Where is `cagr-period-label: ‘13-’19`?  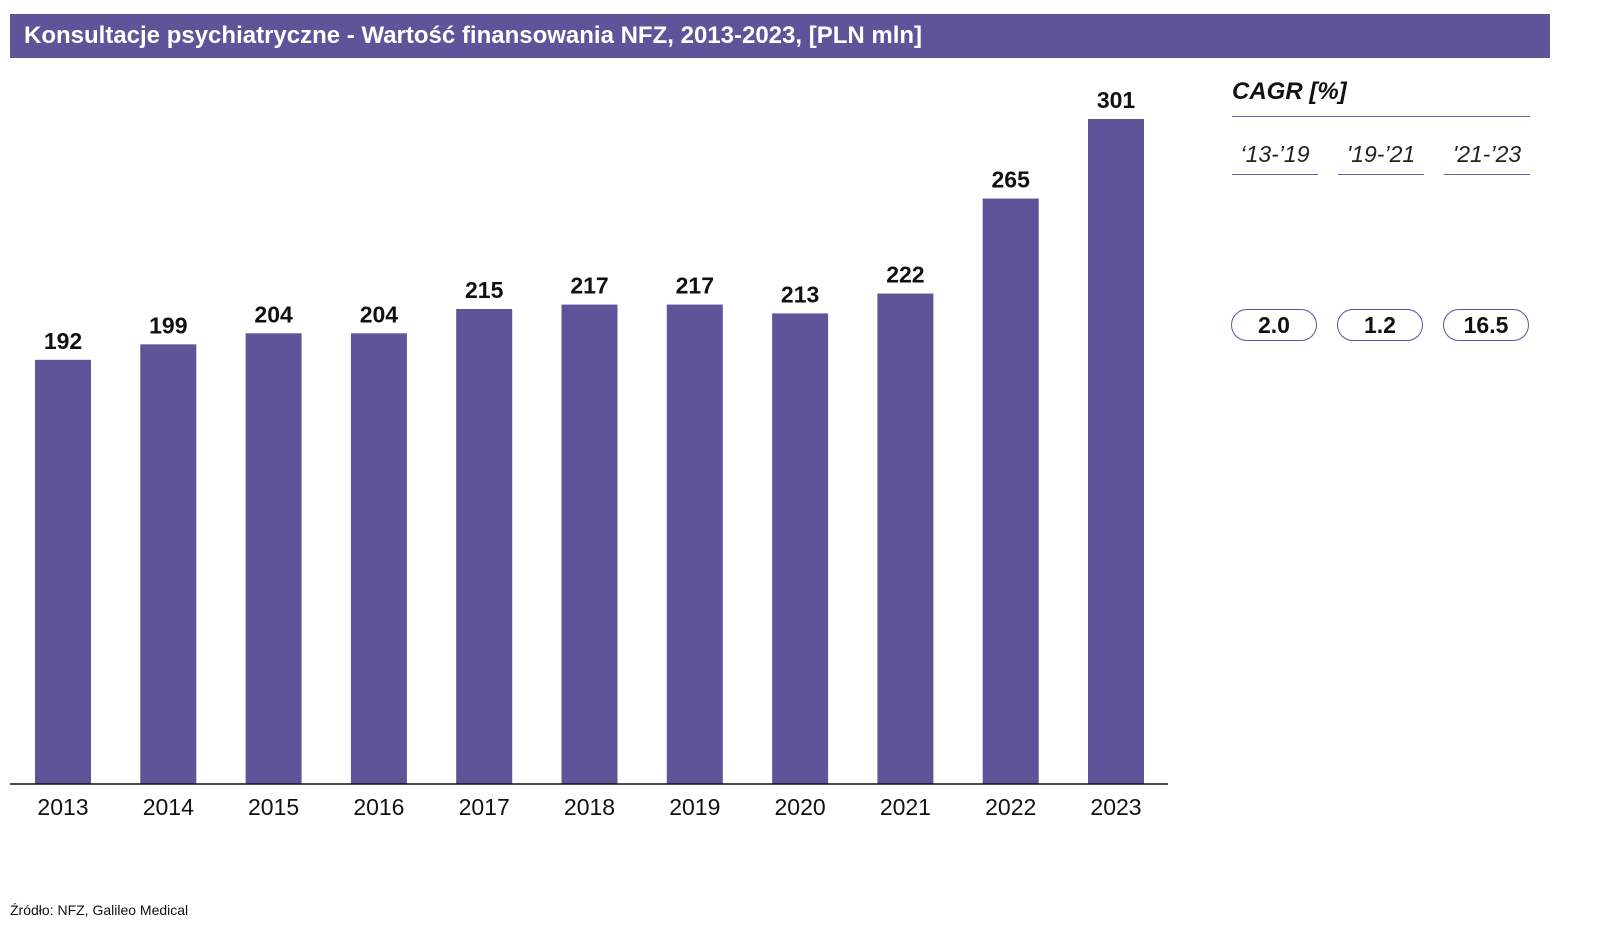 cagr-period-label: ‘13-’19 is located at coordinates (1275, 158).